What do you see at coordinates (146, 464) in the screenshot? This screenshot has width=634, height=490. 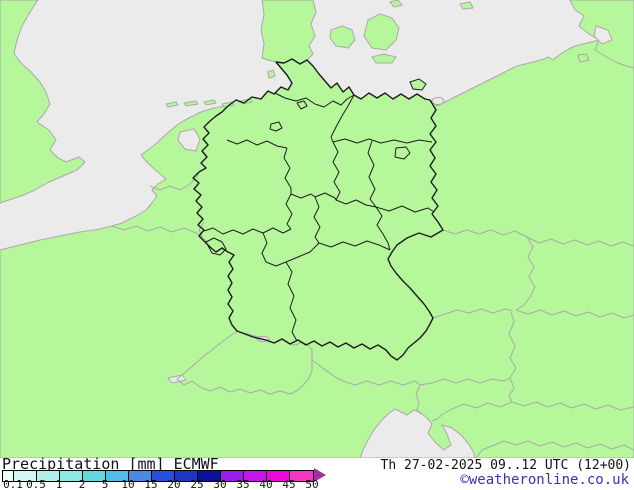 I see `unit-label: [mm]` at bounding box center [146, 464].